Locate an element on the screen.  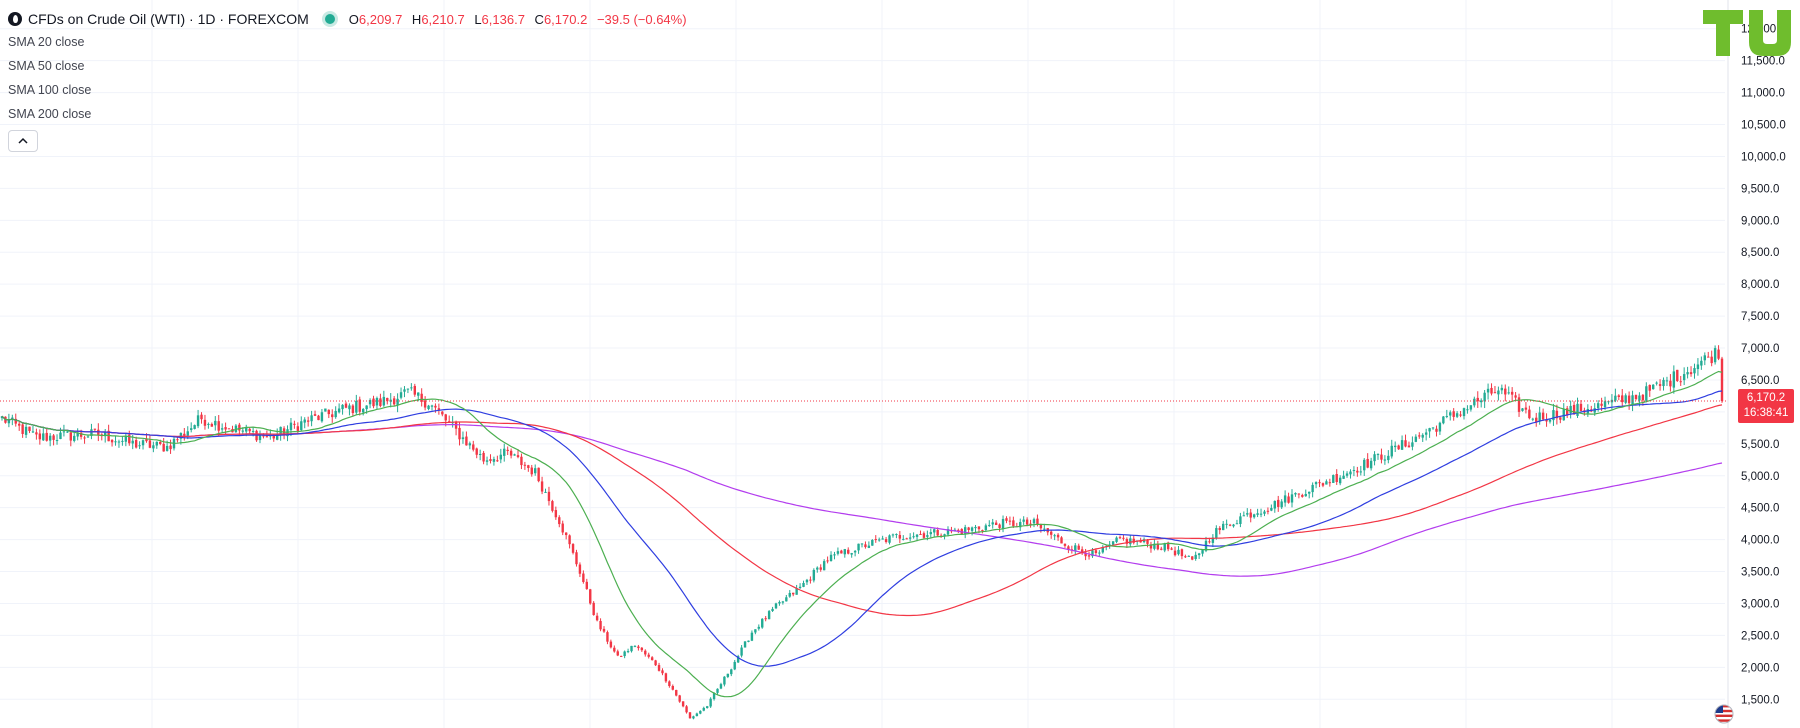
indicator-sma200: SMA 200 close is located at coordinates (50, 114).